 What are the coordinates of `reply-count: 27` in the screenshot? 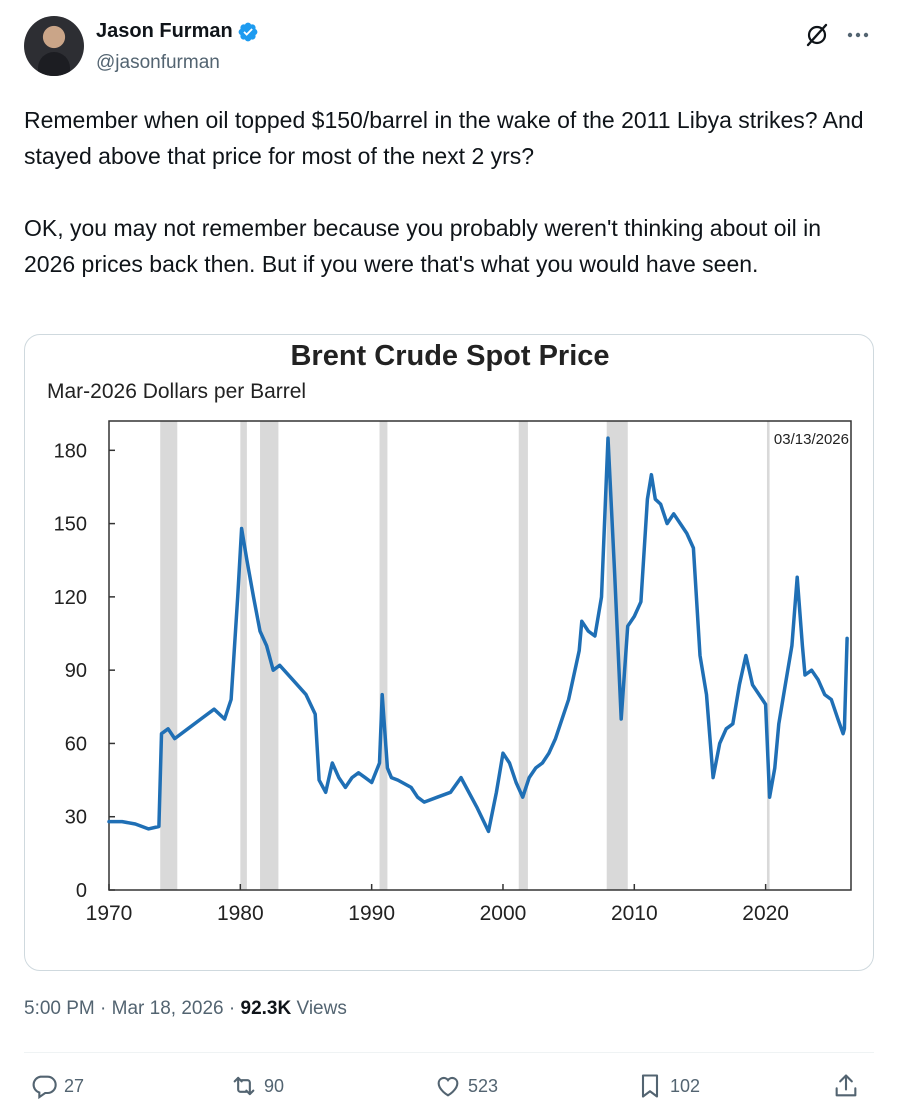 It's located at (74, 1085).